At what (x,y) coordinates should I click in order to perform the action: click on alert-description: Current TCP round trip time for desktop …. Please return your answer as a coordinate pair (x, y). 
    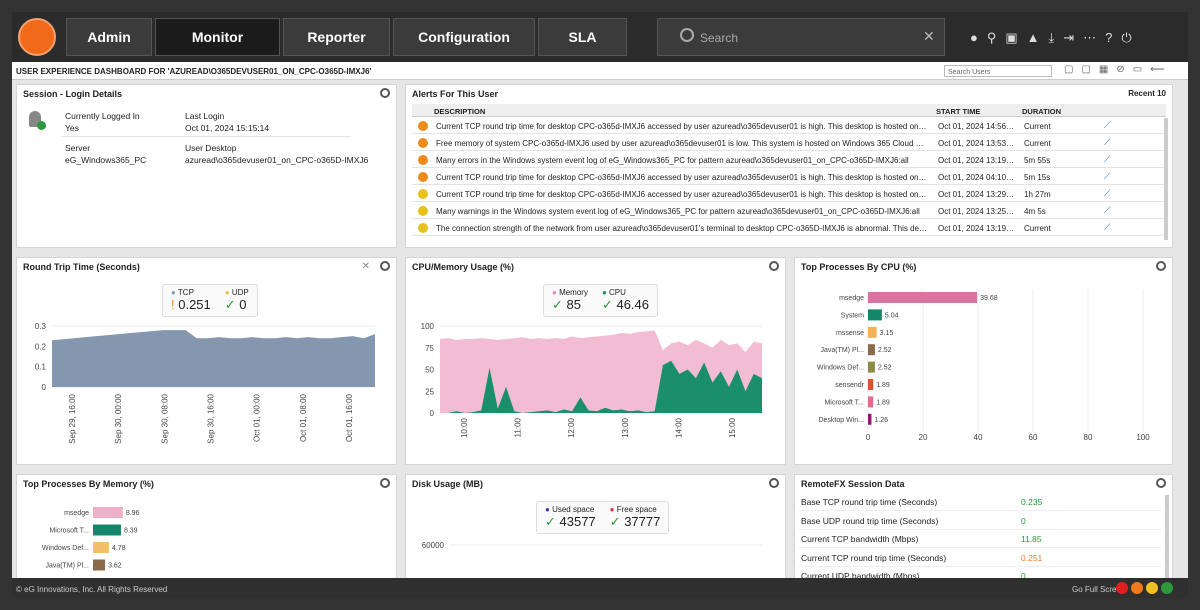
    Looking at the image, I should click on (682, 194).